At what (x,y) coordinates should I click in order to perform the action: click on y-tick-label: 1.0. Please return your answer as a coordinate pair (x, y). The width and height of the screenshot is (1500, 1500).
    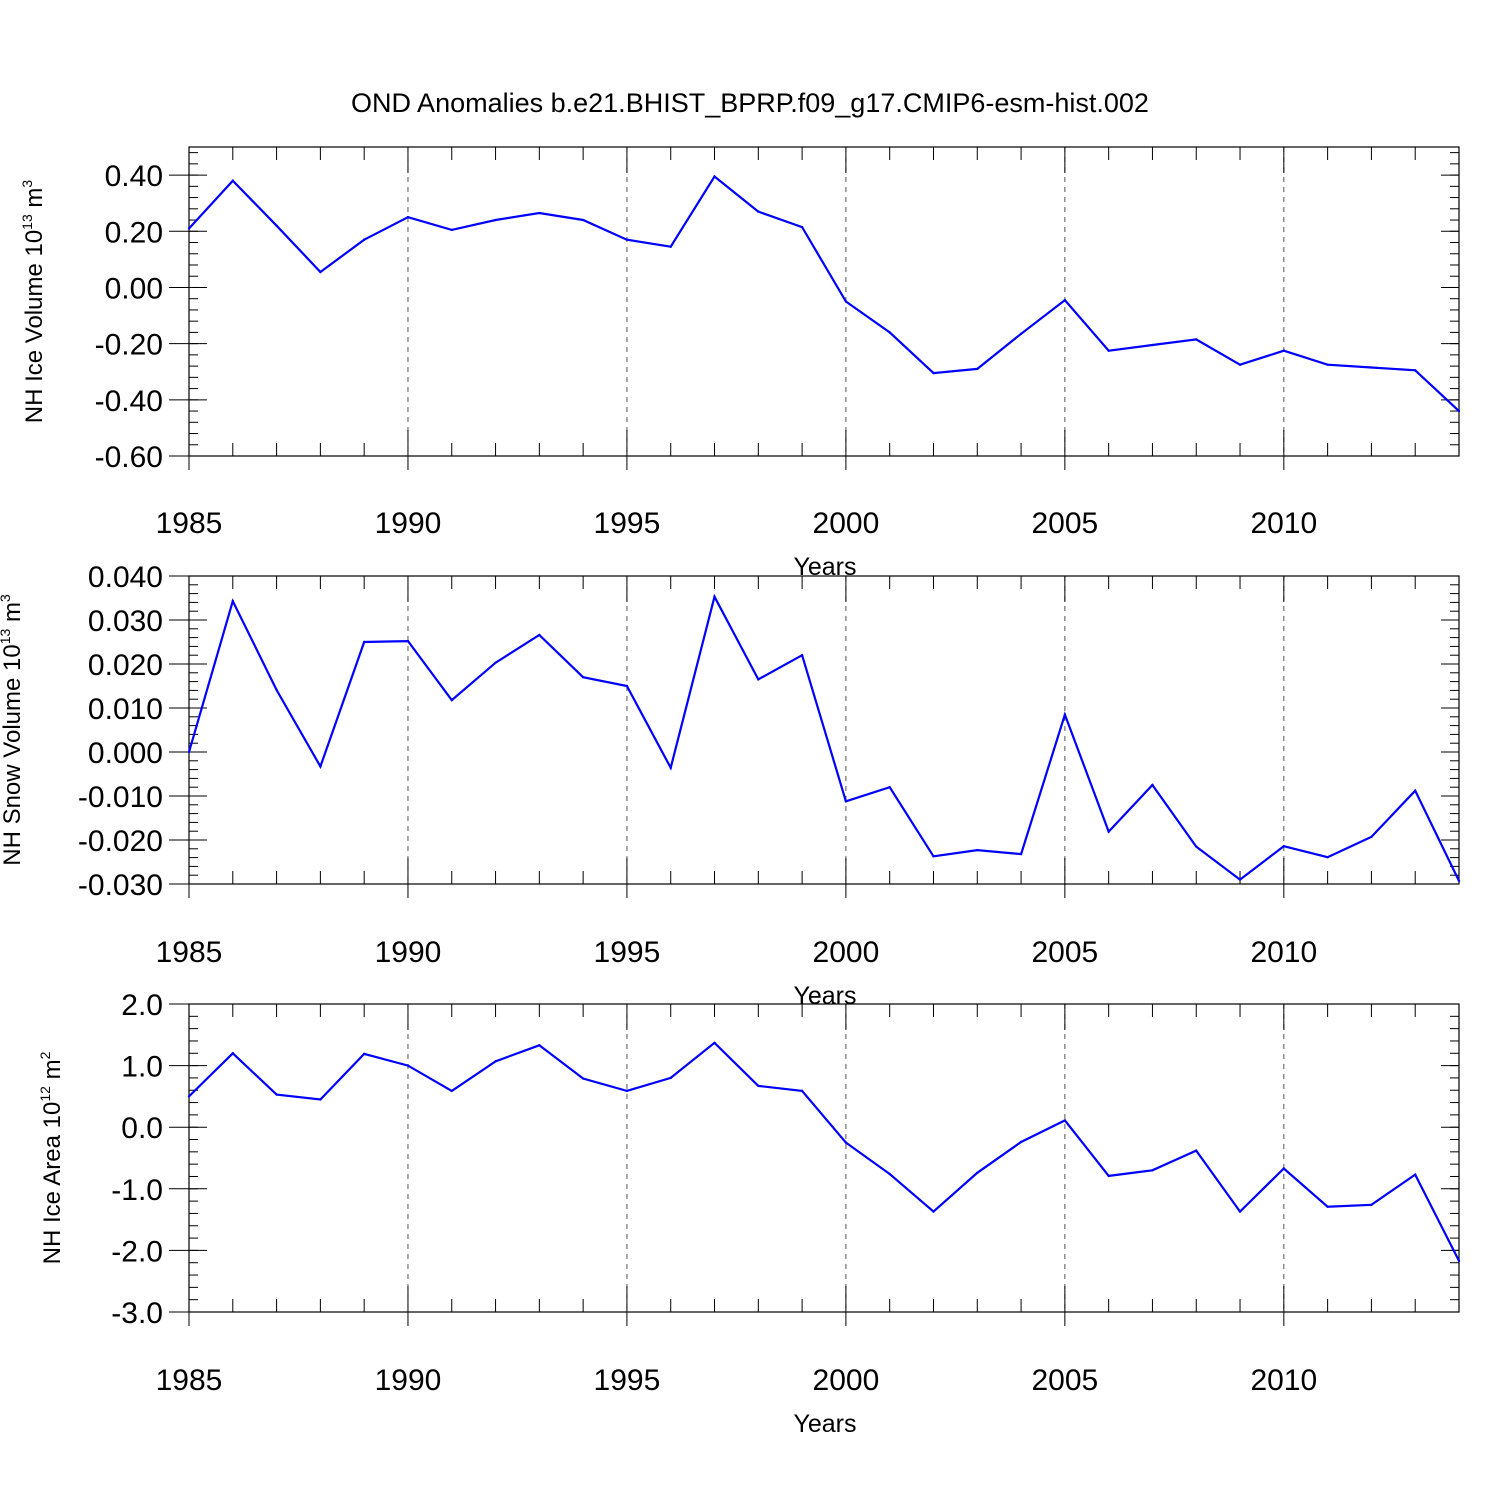
    Looking at the image, I should click on (142, 1067).